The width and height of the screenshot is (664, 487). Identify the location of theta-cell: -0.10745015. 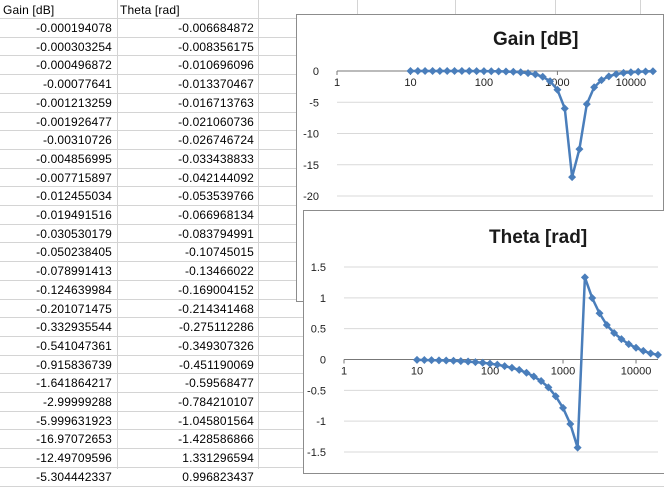
(219, 252).